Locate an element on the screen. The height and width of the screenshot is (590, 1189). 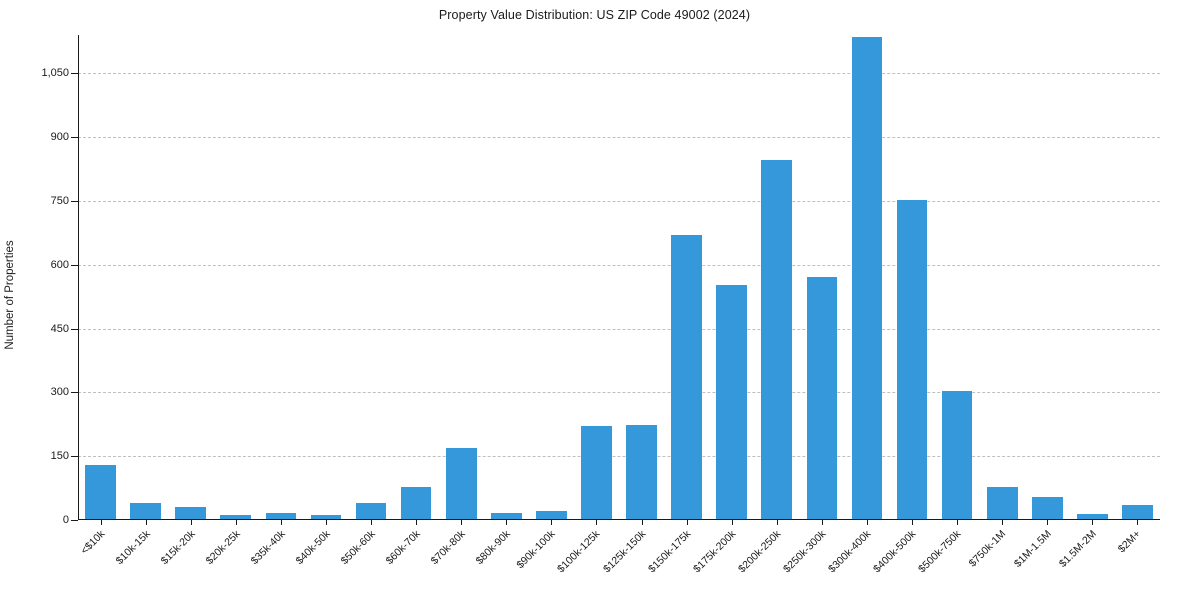
axis-spine-bottom is located at coordinates (619, 519).